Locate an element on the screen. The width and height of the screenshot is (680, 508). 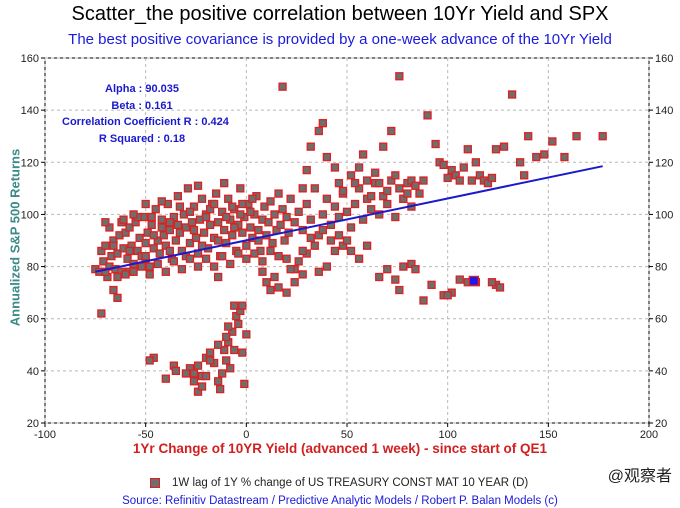
y-tick-label-left: 80 is located at coordinates (33, 268).